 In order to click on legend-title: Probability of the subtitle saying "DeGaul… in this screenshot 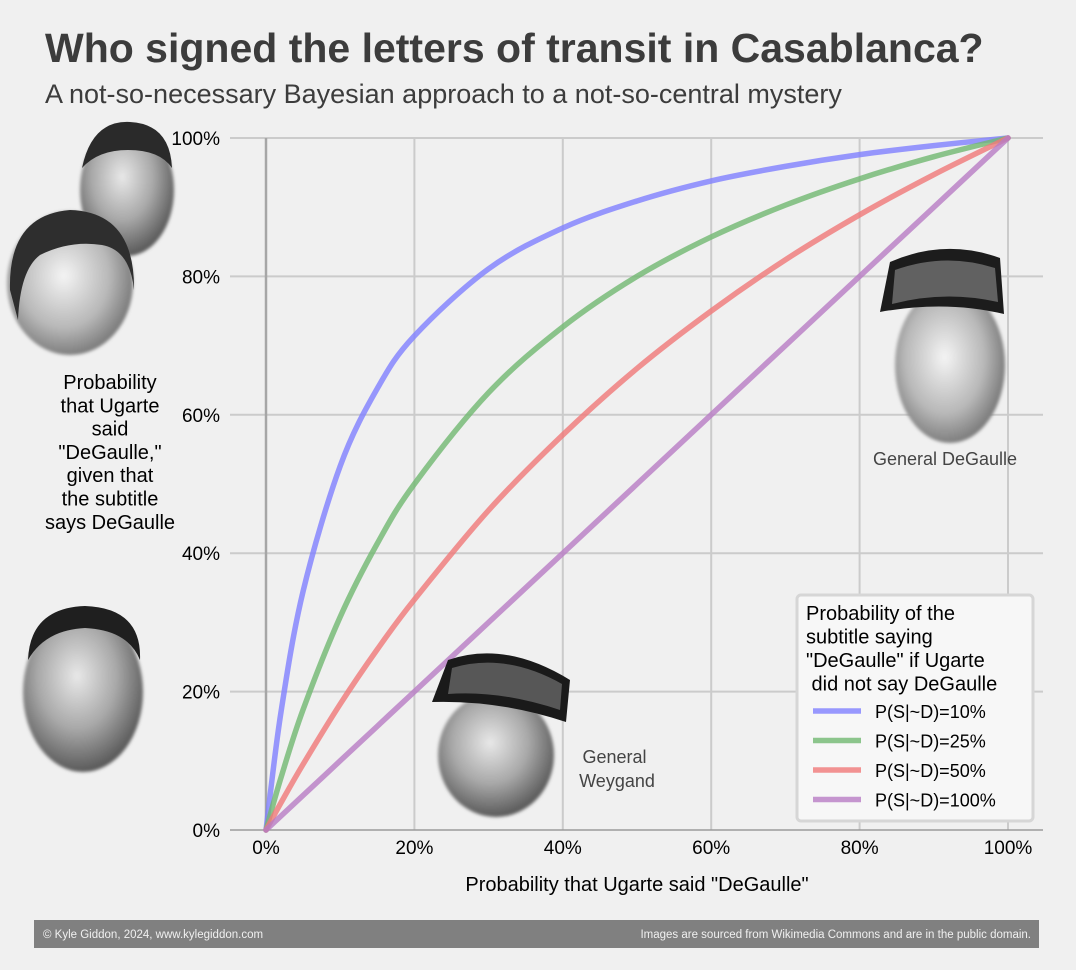, I will do `click(901, 649)`.